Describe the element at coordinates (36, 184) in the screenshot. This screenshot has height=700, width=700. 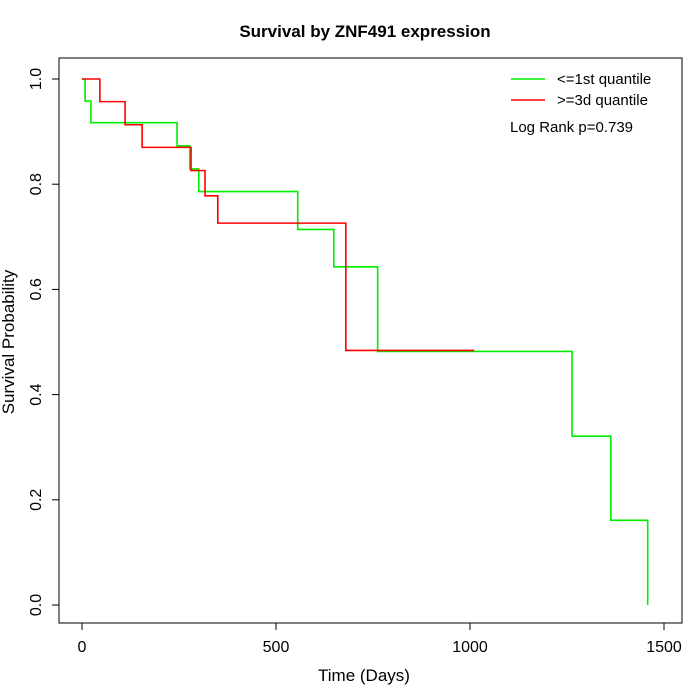
I see `y-tick-label: 0.8` at that location.